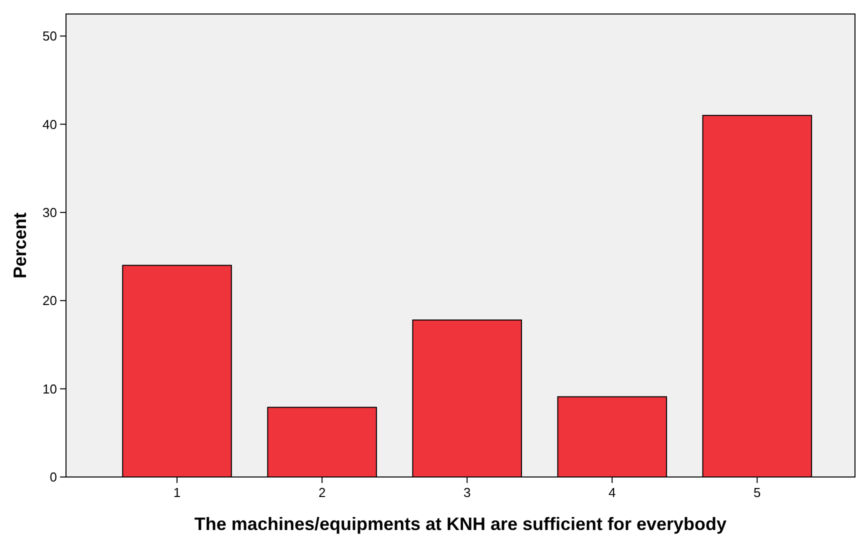 The image size is (858, 536). What do you see at coordinates (467, 492) in the screenshot?
I see `x-tick-label: 3` at bounding box center [467, 492].